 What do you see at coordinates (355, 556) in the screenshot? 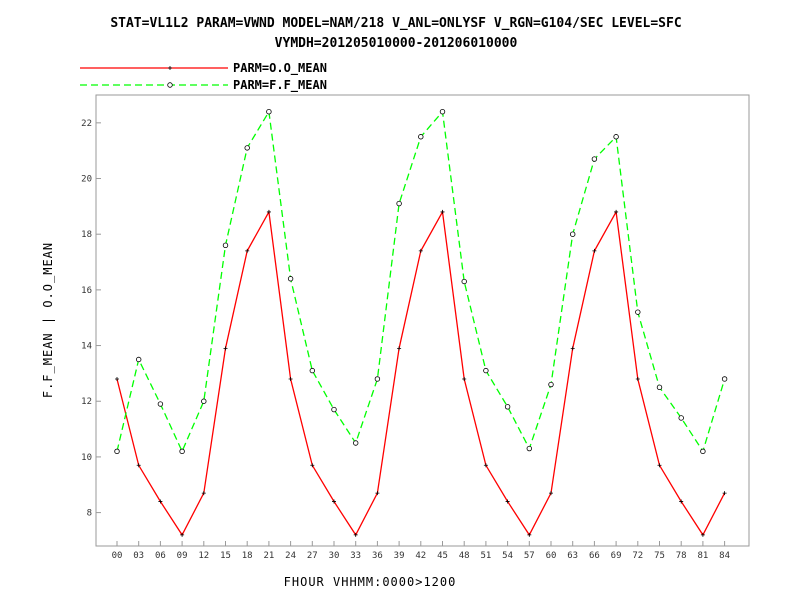
I see `x-tick-label: 33` at bounding box center [355, 556].